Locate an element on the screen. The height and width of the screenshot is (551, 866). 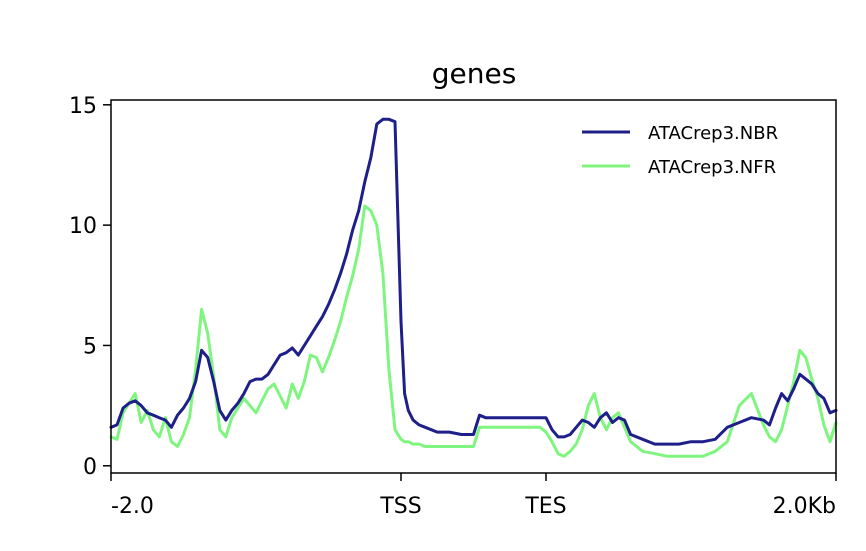
legend-label: ATACrep3.NBR is located at coordinates (713, 133).